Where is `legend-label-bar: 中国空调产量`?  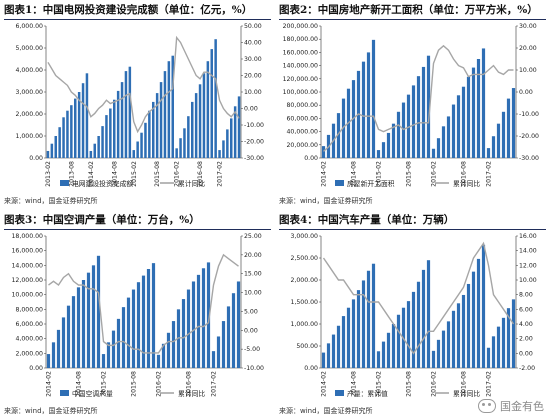
legend-label-bar: 中国空调产量 is located at coordinates (92, 393).